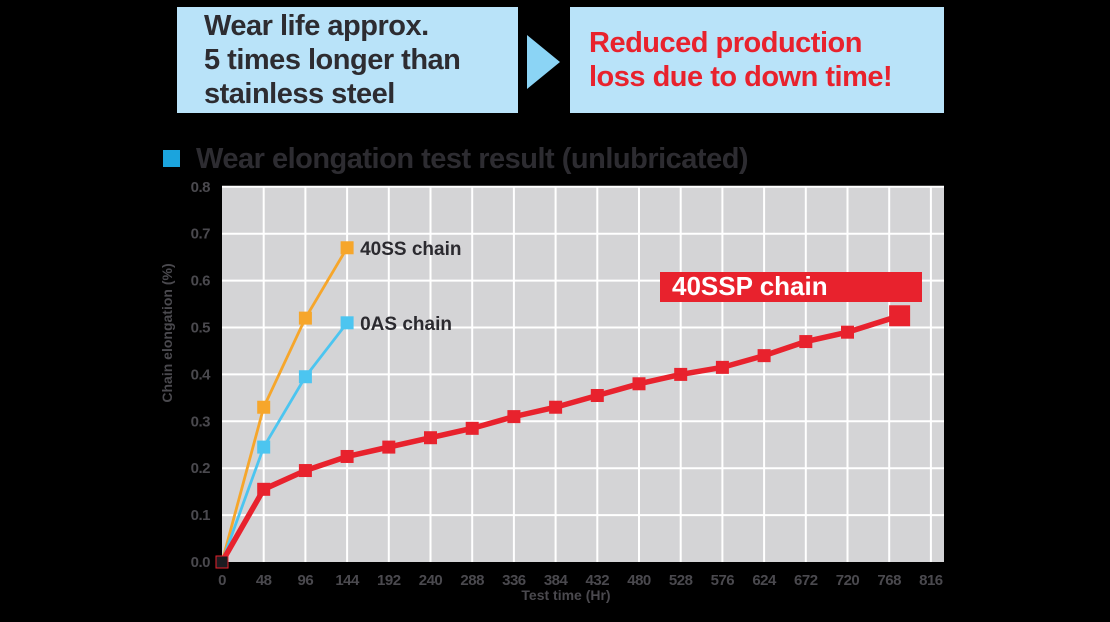 The image size is (1110, 622). Describe the element at coordinates (201, 515) in the screenshot. I see `y-tick-label: 0.1` at that location.